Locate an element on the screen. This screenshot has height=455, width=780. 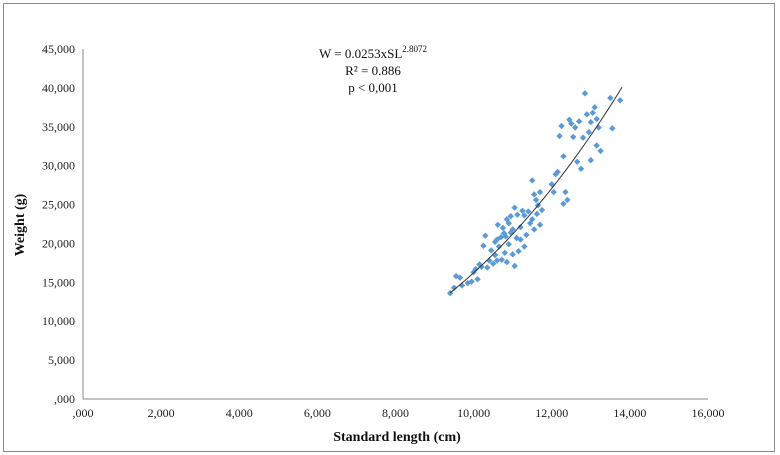
data-points is located at coordinates (535, 193).